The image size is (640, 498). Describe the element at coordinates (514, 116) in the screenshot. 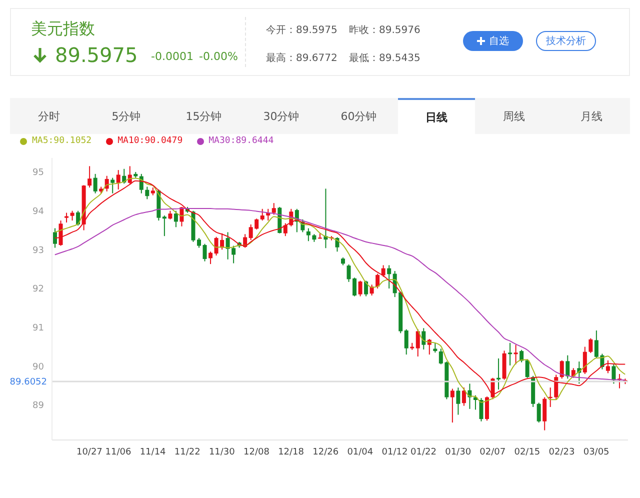

I see `text: 周线` at that location.